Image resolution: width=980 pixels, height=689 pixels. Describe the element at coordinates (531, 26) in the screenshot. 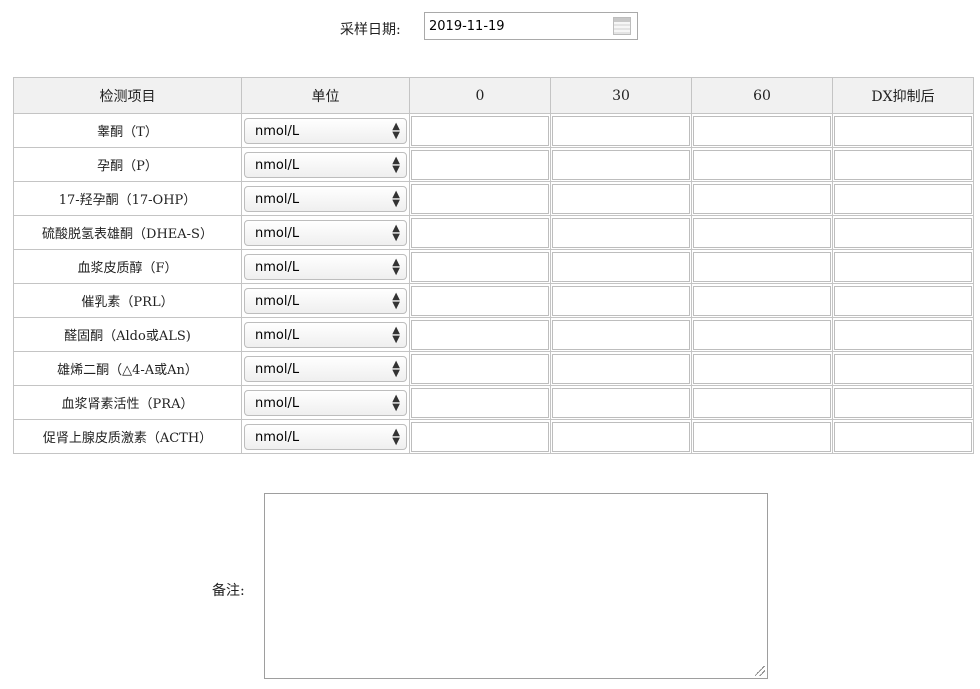

I see `sampling-date-input: 2019-11-19` at that location.